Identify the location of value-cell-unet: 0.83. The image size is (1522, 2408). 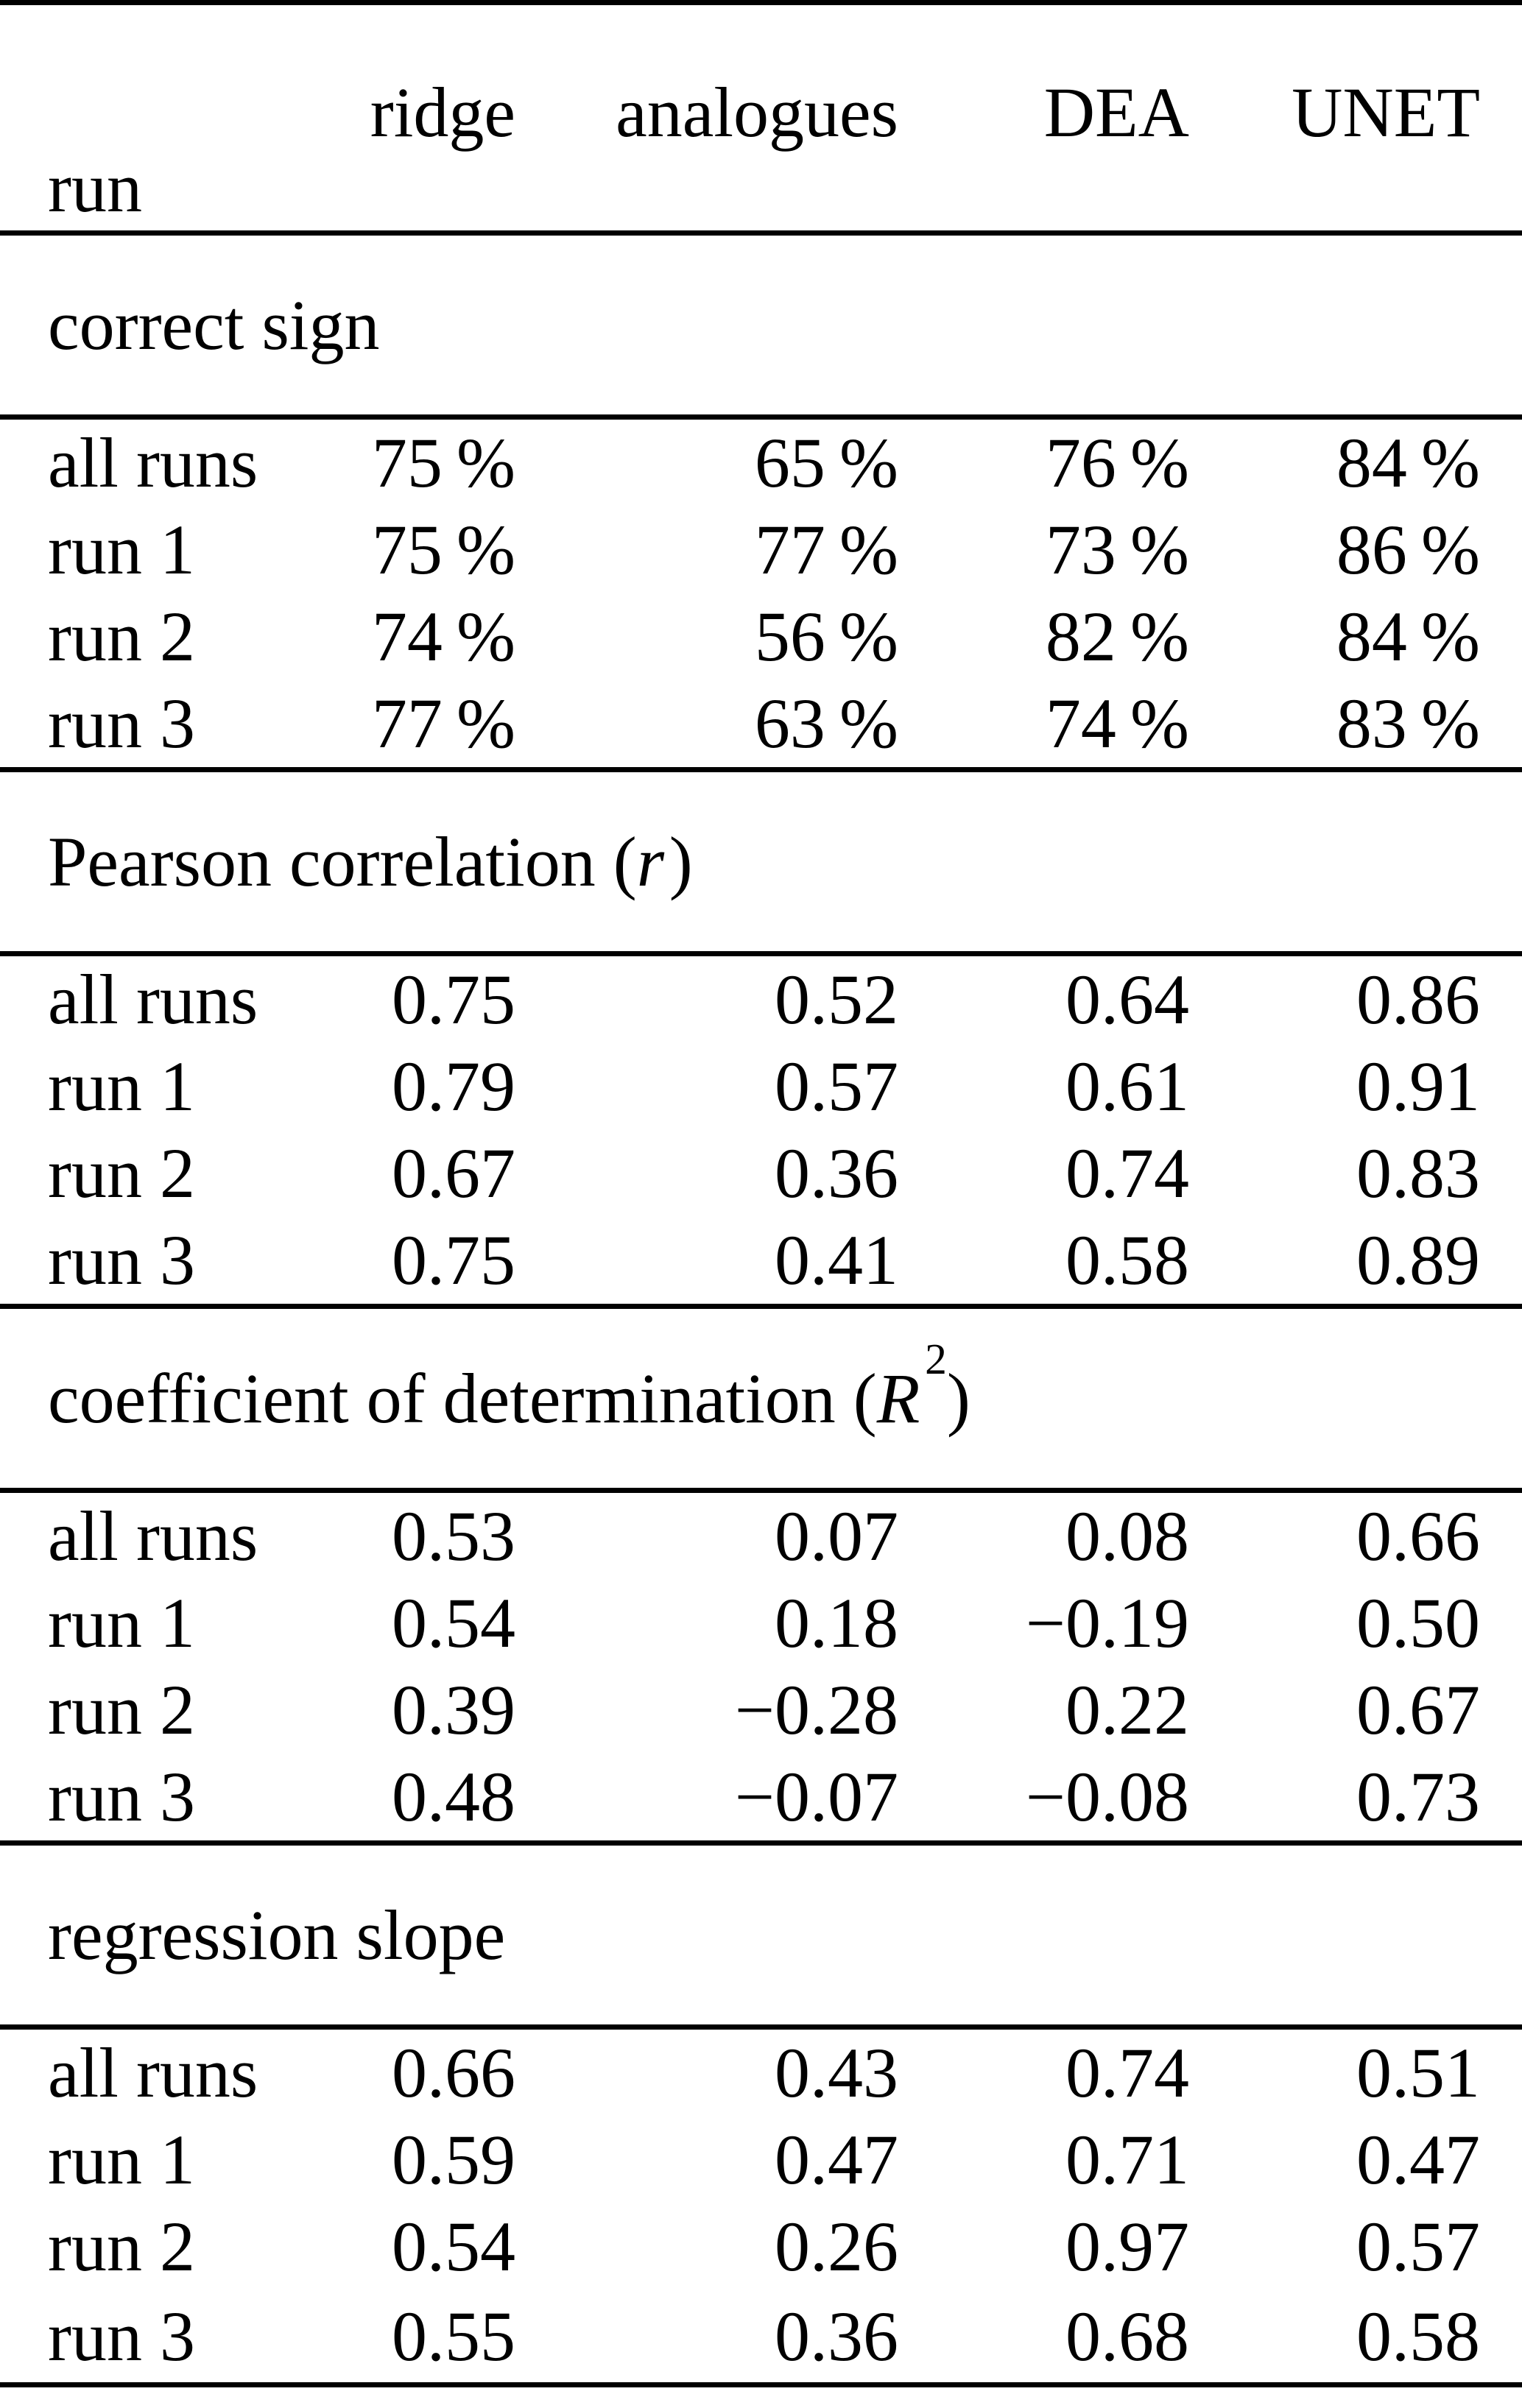
(1418, 1173).